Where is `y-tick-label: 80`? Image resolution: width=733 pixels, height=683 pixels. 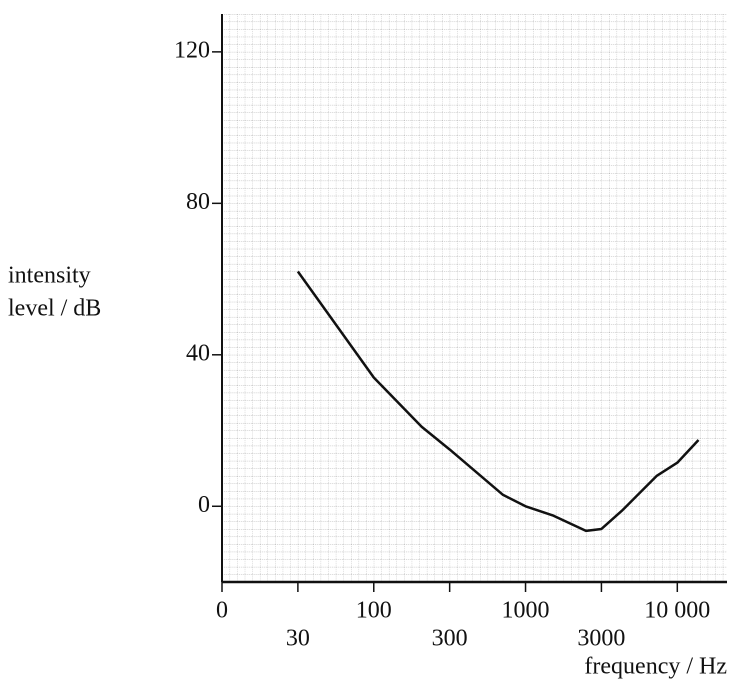
y-tick-label: 80 is located at coordinates (198, 202).